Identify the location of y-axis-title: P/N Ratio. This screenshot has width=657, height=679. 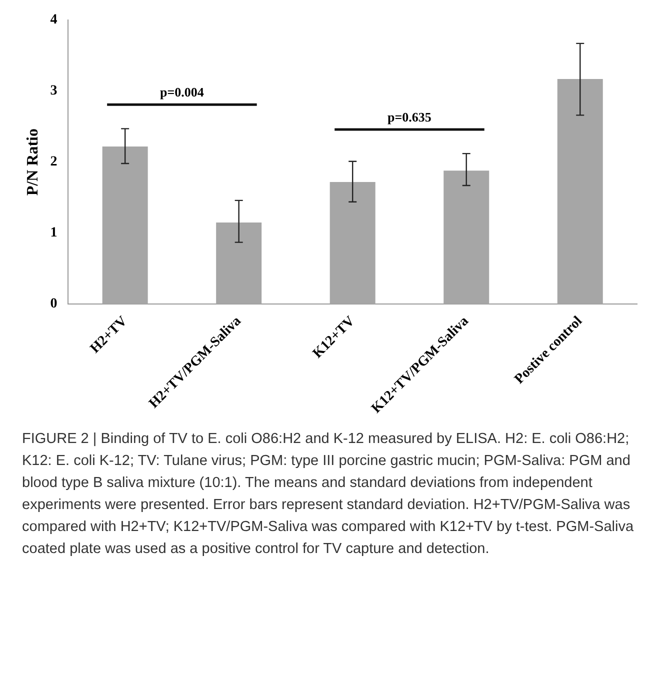
(33, 162).